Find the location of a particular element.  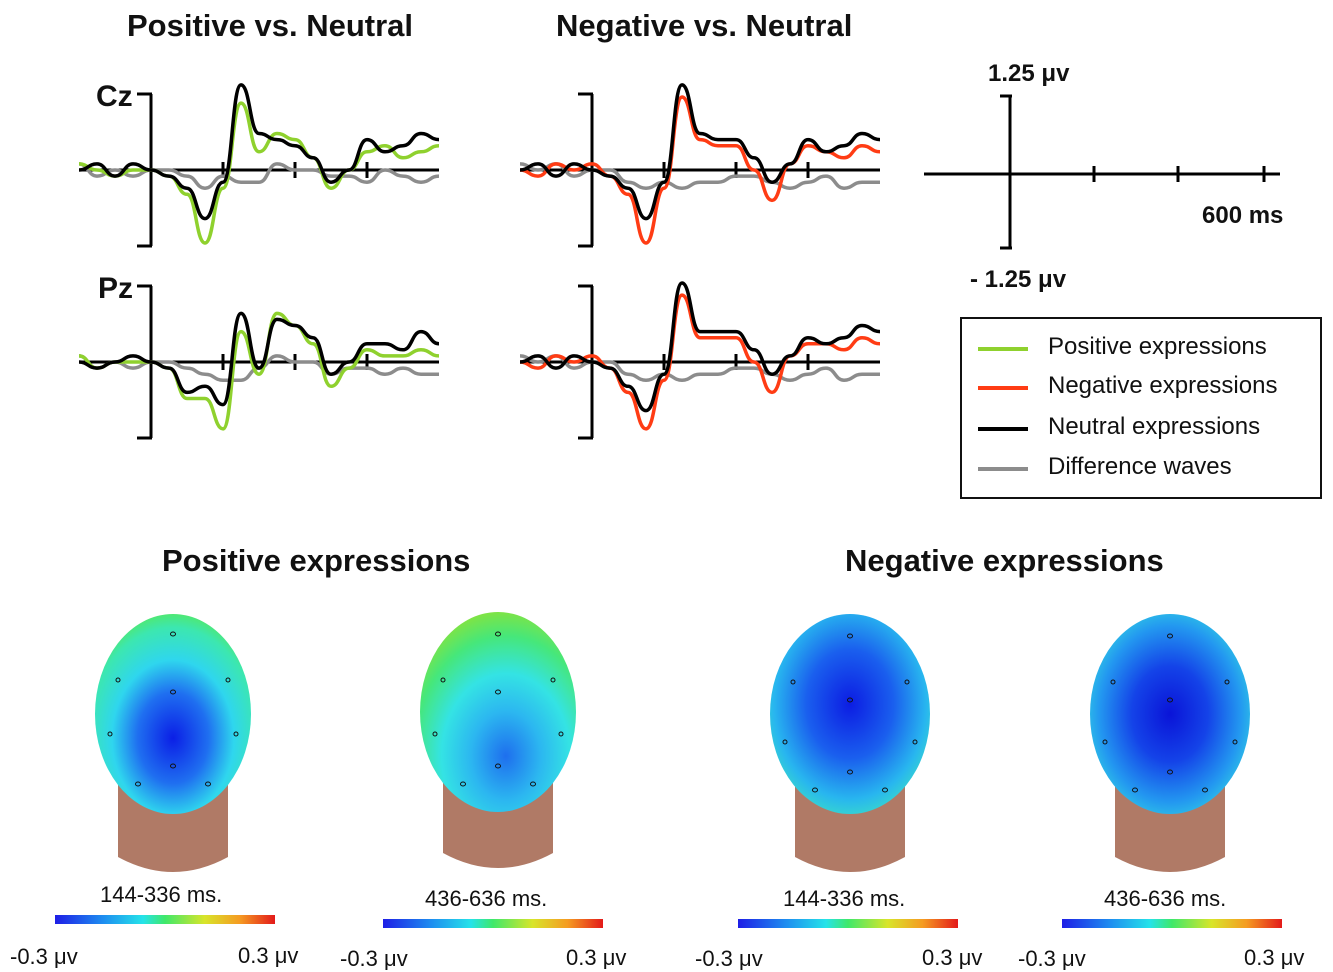

title-negative-expressions: Negative expressions is located at coordinates (1004, 560).